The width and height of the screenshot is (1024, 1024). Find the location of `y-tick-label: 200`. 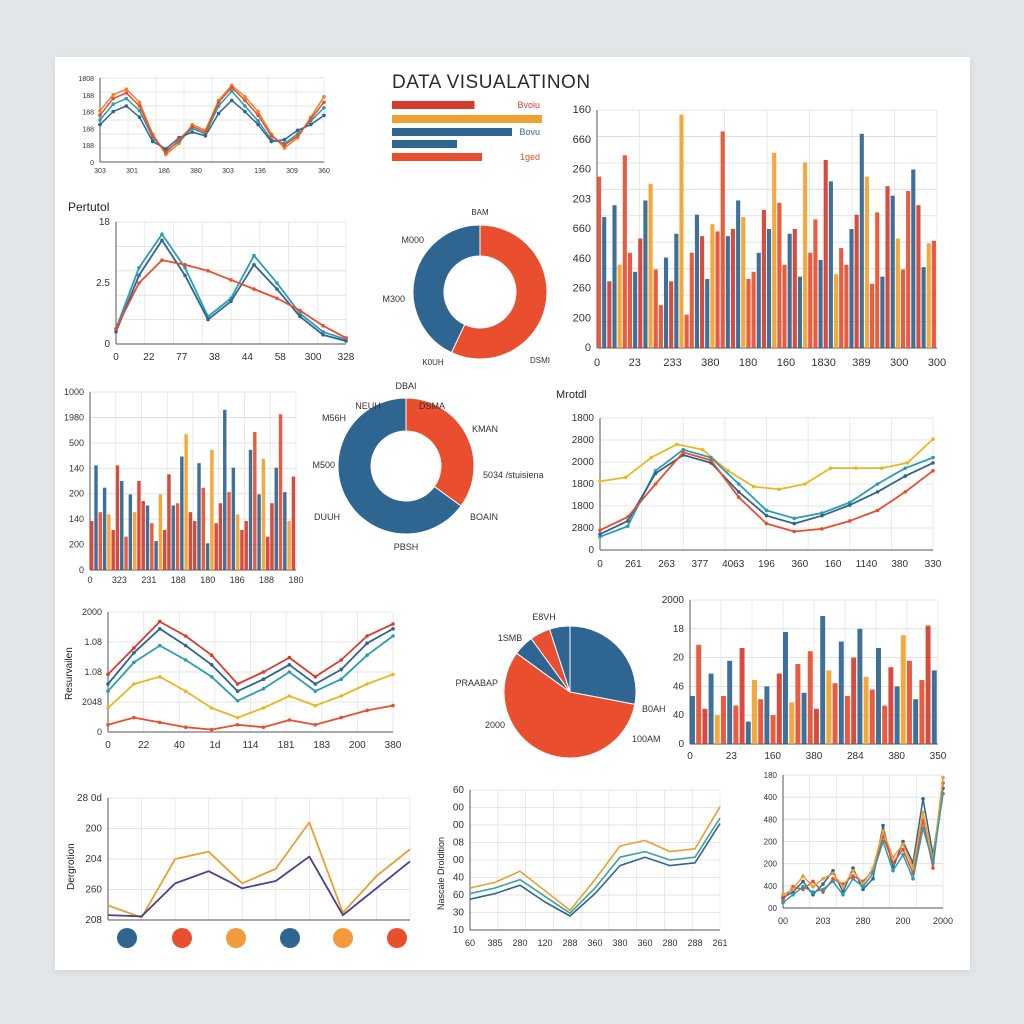

y-tick-label: 200 is located at coordinates (76, 545).